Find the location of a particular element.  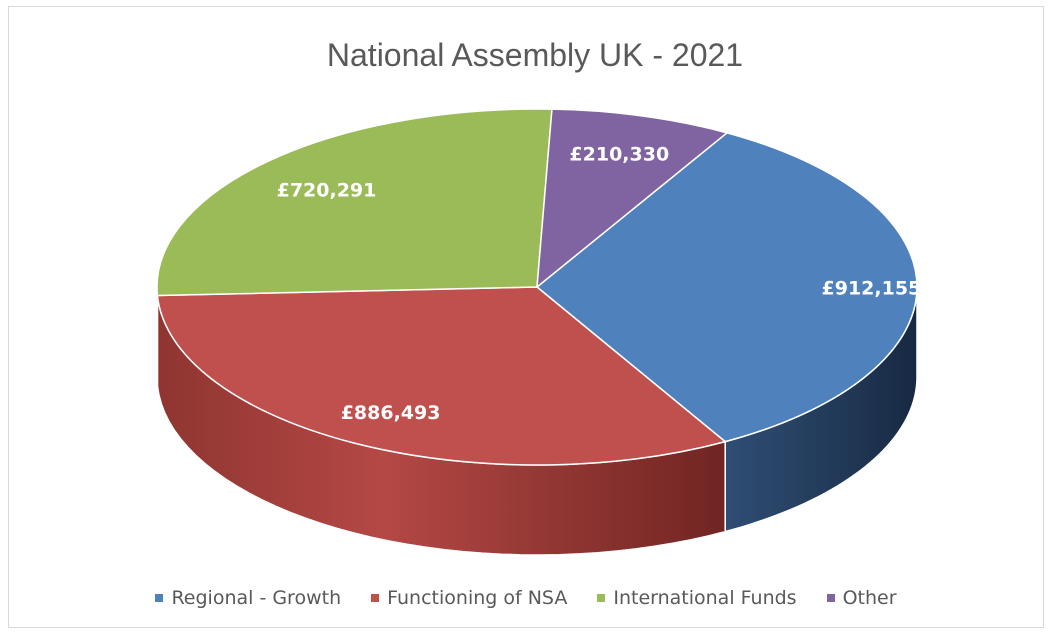

legend-item-functioning-of-nsa: Functioning of NSA is located at coordinates (469, 598).